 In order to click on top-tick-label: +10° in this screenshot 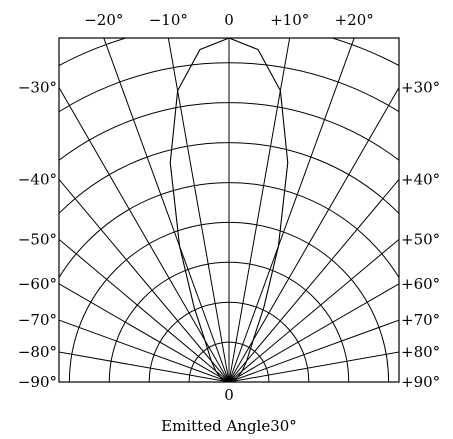, I will do `click(289, 20)`.